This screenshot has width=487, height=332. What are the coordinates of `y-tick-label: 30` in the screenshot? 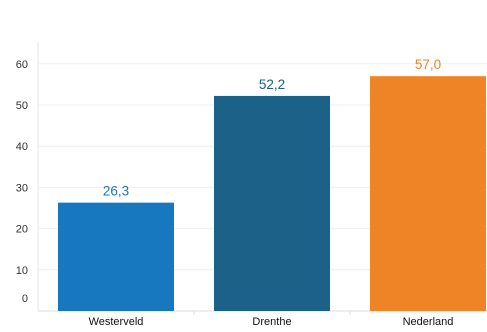 It's located at (22, 188).